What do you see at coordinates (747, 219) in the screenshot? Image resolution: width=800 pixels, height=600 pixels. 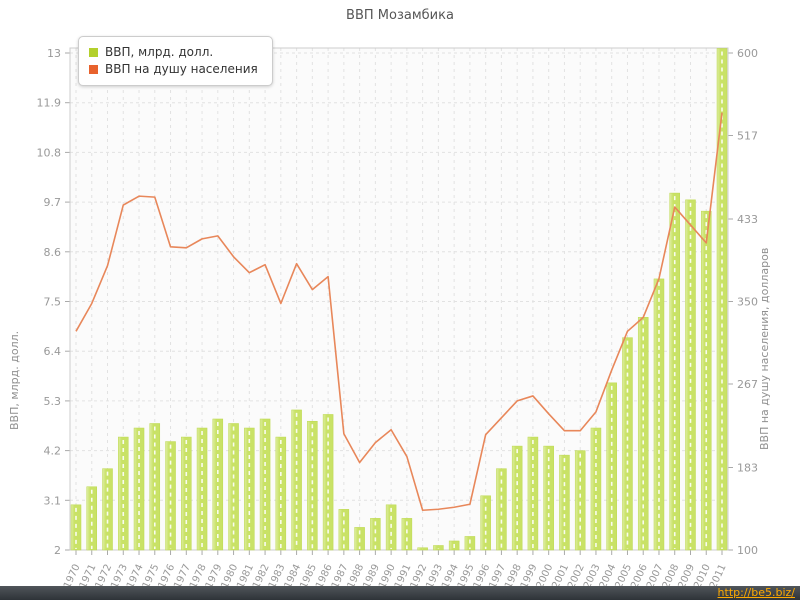 I see `right-tick-label: 433` at bounding box center [747, 219].